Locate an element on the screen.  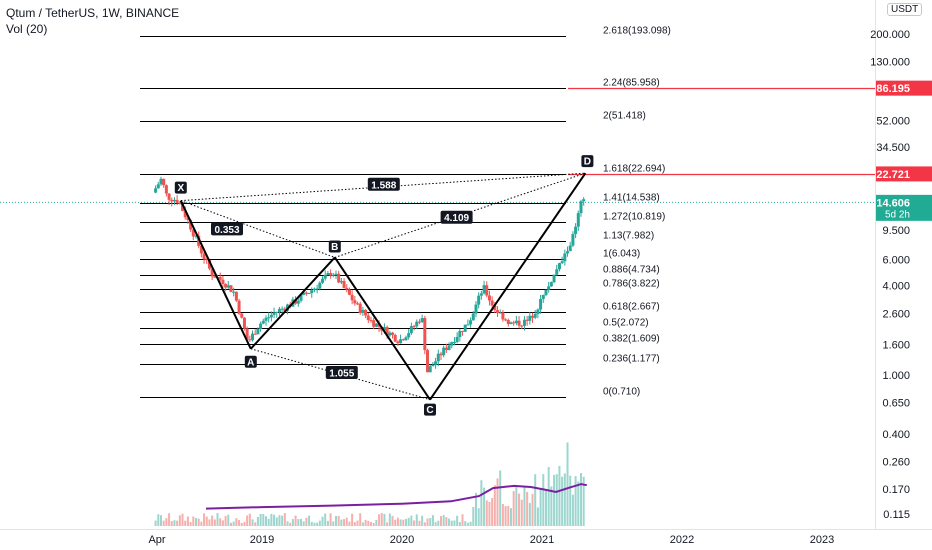
y-tick-label: 1.600 is located at coordinates (896, 346).